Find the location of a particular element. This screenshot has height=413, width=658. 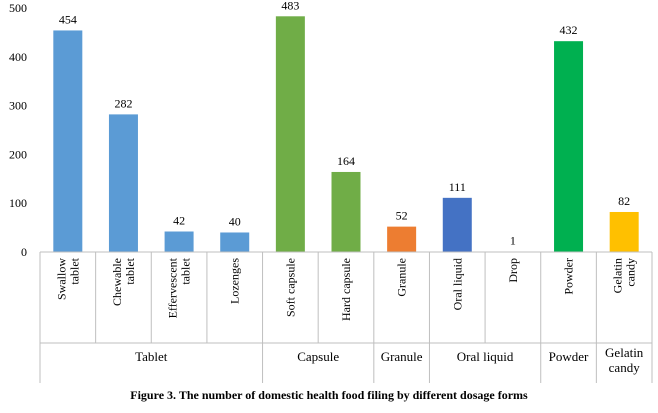

category-label-group: Oral liquid is located at coordinates (457, 284).